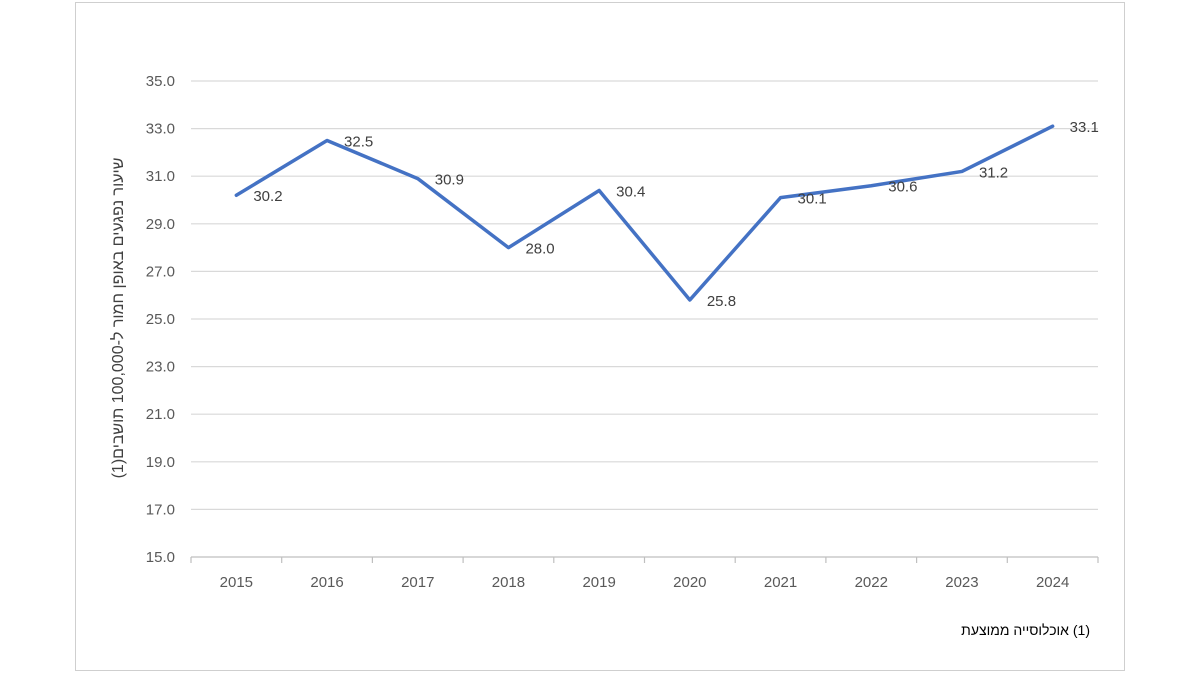 The height and width of the screenshot is (675, 1200). What do you see at coordinates (645, 582) in the screenshot?
I see `x-axis-ticks: 2015 2016 2017 2018 2019 2020 2021 2022 2023 2024` at bounding box center [645, 582].